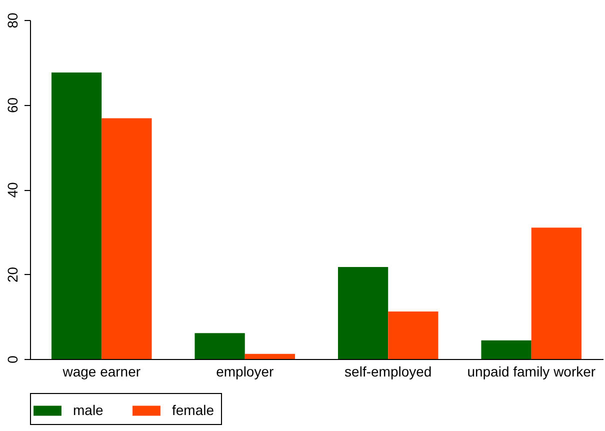 Image resolution: width=605 pixels, height=431 pixels. What do you see at coordinates (245, 372) in the screenshot?
I see `x-tick-label: employer` at bounding box center [245, 372].